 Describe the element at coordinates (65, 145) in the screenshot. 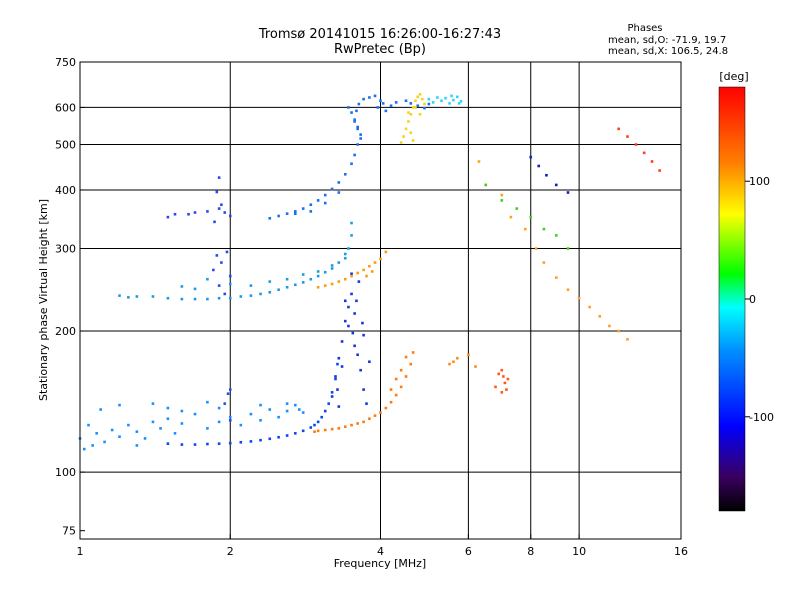

I see `y-tick-label: 500` at that location.